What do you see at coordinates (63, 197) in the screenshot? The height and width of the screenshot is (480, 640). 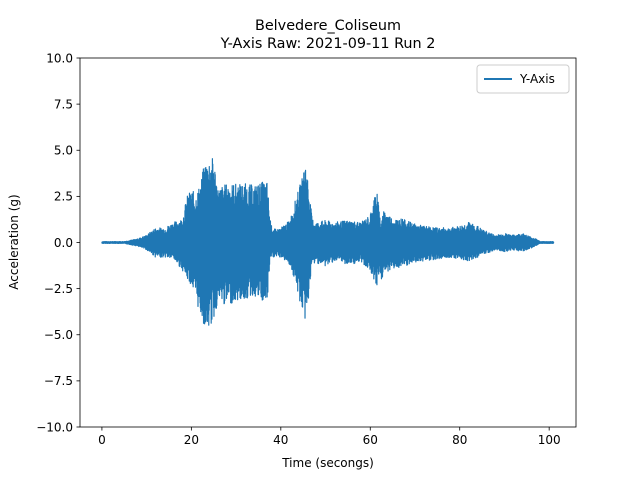 I see `y-tick-label: 2.5` at bounding box center [63, 197].